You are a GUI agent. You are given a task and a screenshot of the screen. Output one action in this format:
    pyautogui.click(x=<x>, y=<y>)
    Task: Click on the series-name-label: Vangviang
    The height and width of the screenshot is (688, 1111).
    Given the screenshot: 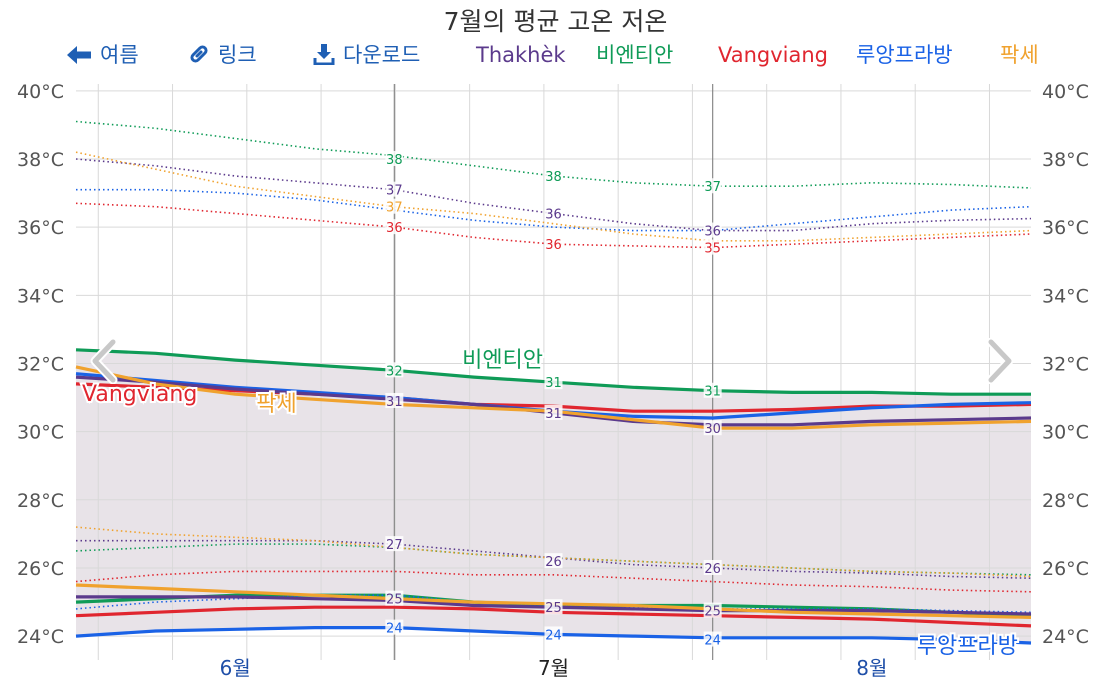 What is the action you would take?
    pyautogui.click(x=139, y=394)
    